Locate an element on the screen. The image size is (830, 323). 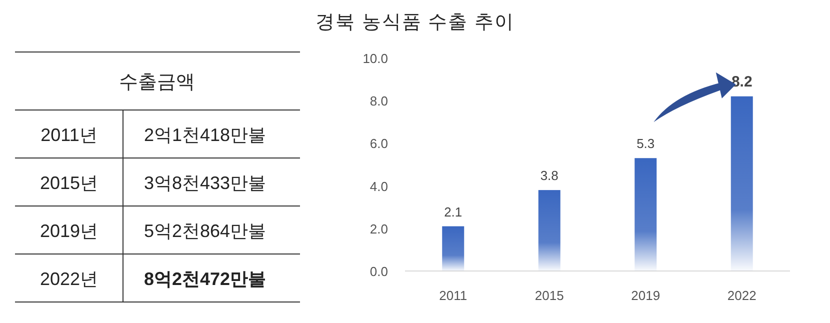
text: 2011년 is located at coordinates (69, 135).